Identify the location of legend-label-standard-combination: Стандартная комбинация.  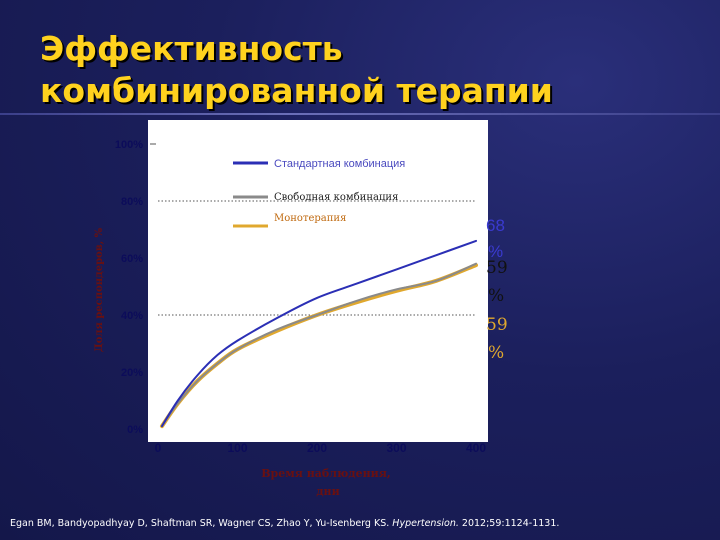
(339, 164).